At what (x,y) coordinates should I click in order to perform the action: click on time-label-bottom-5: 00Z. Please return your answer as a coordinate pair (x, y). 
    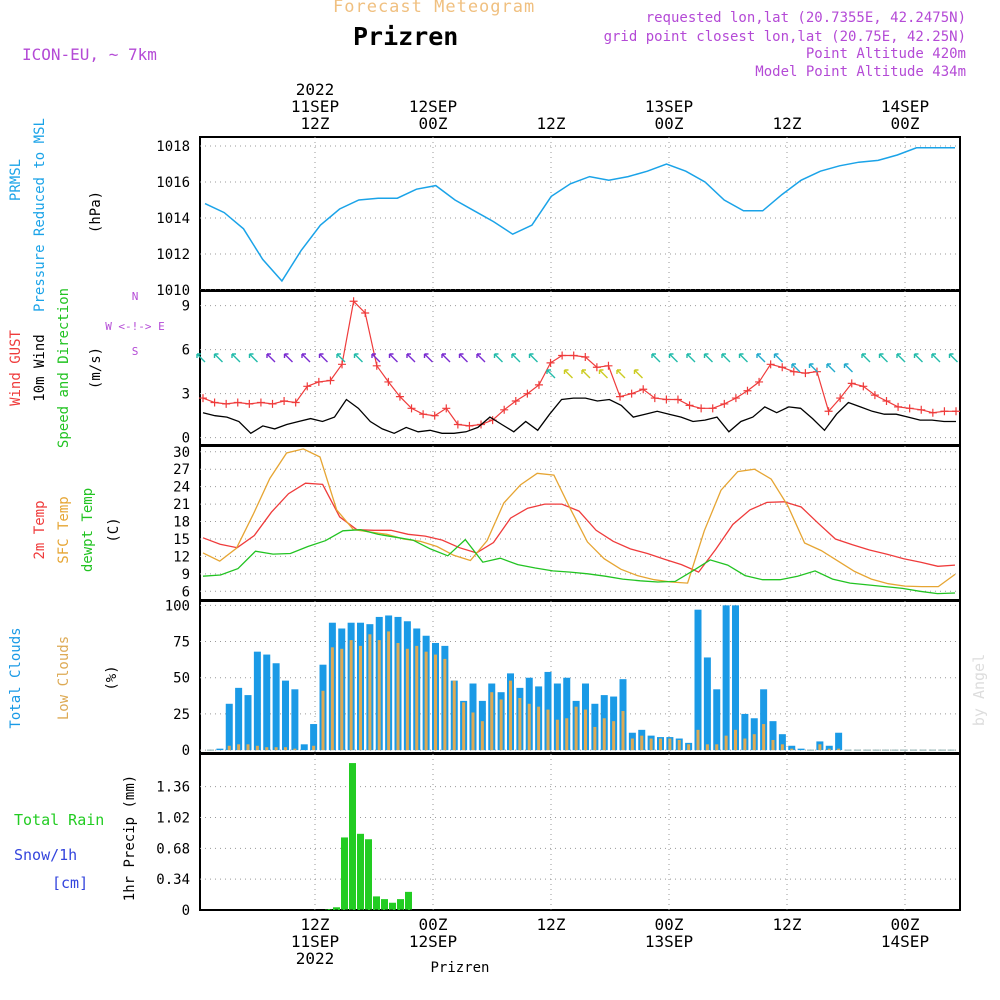
    Looking at the image, I should click on (905, 924).